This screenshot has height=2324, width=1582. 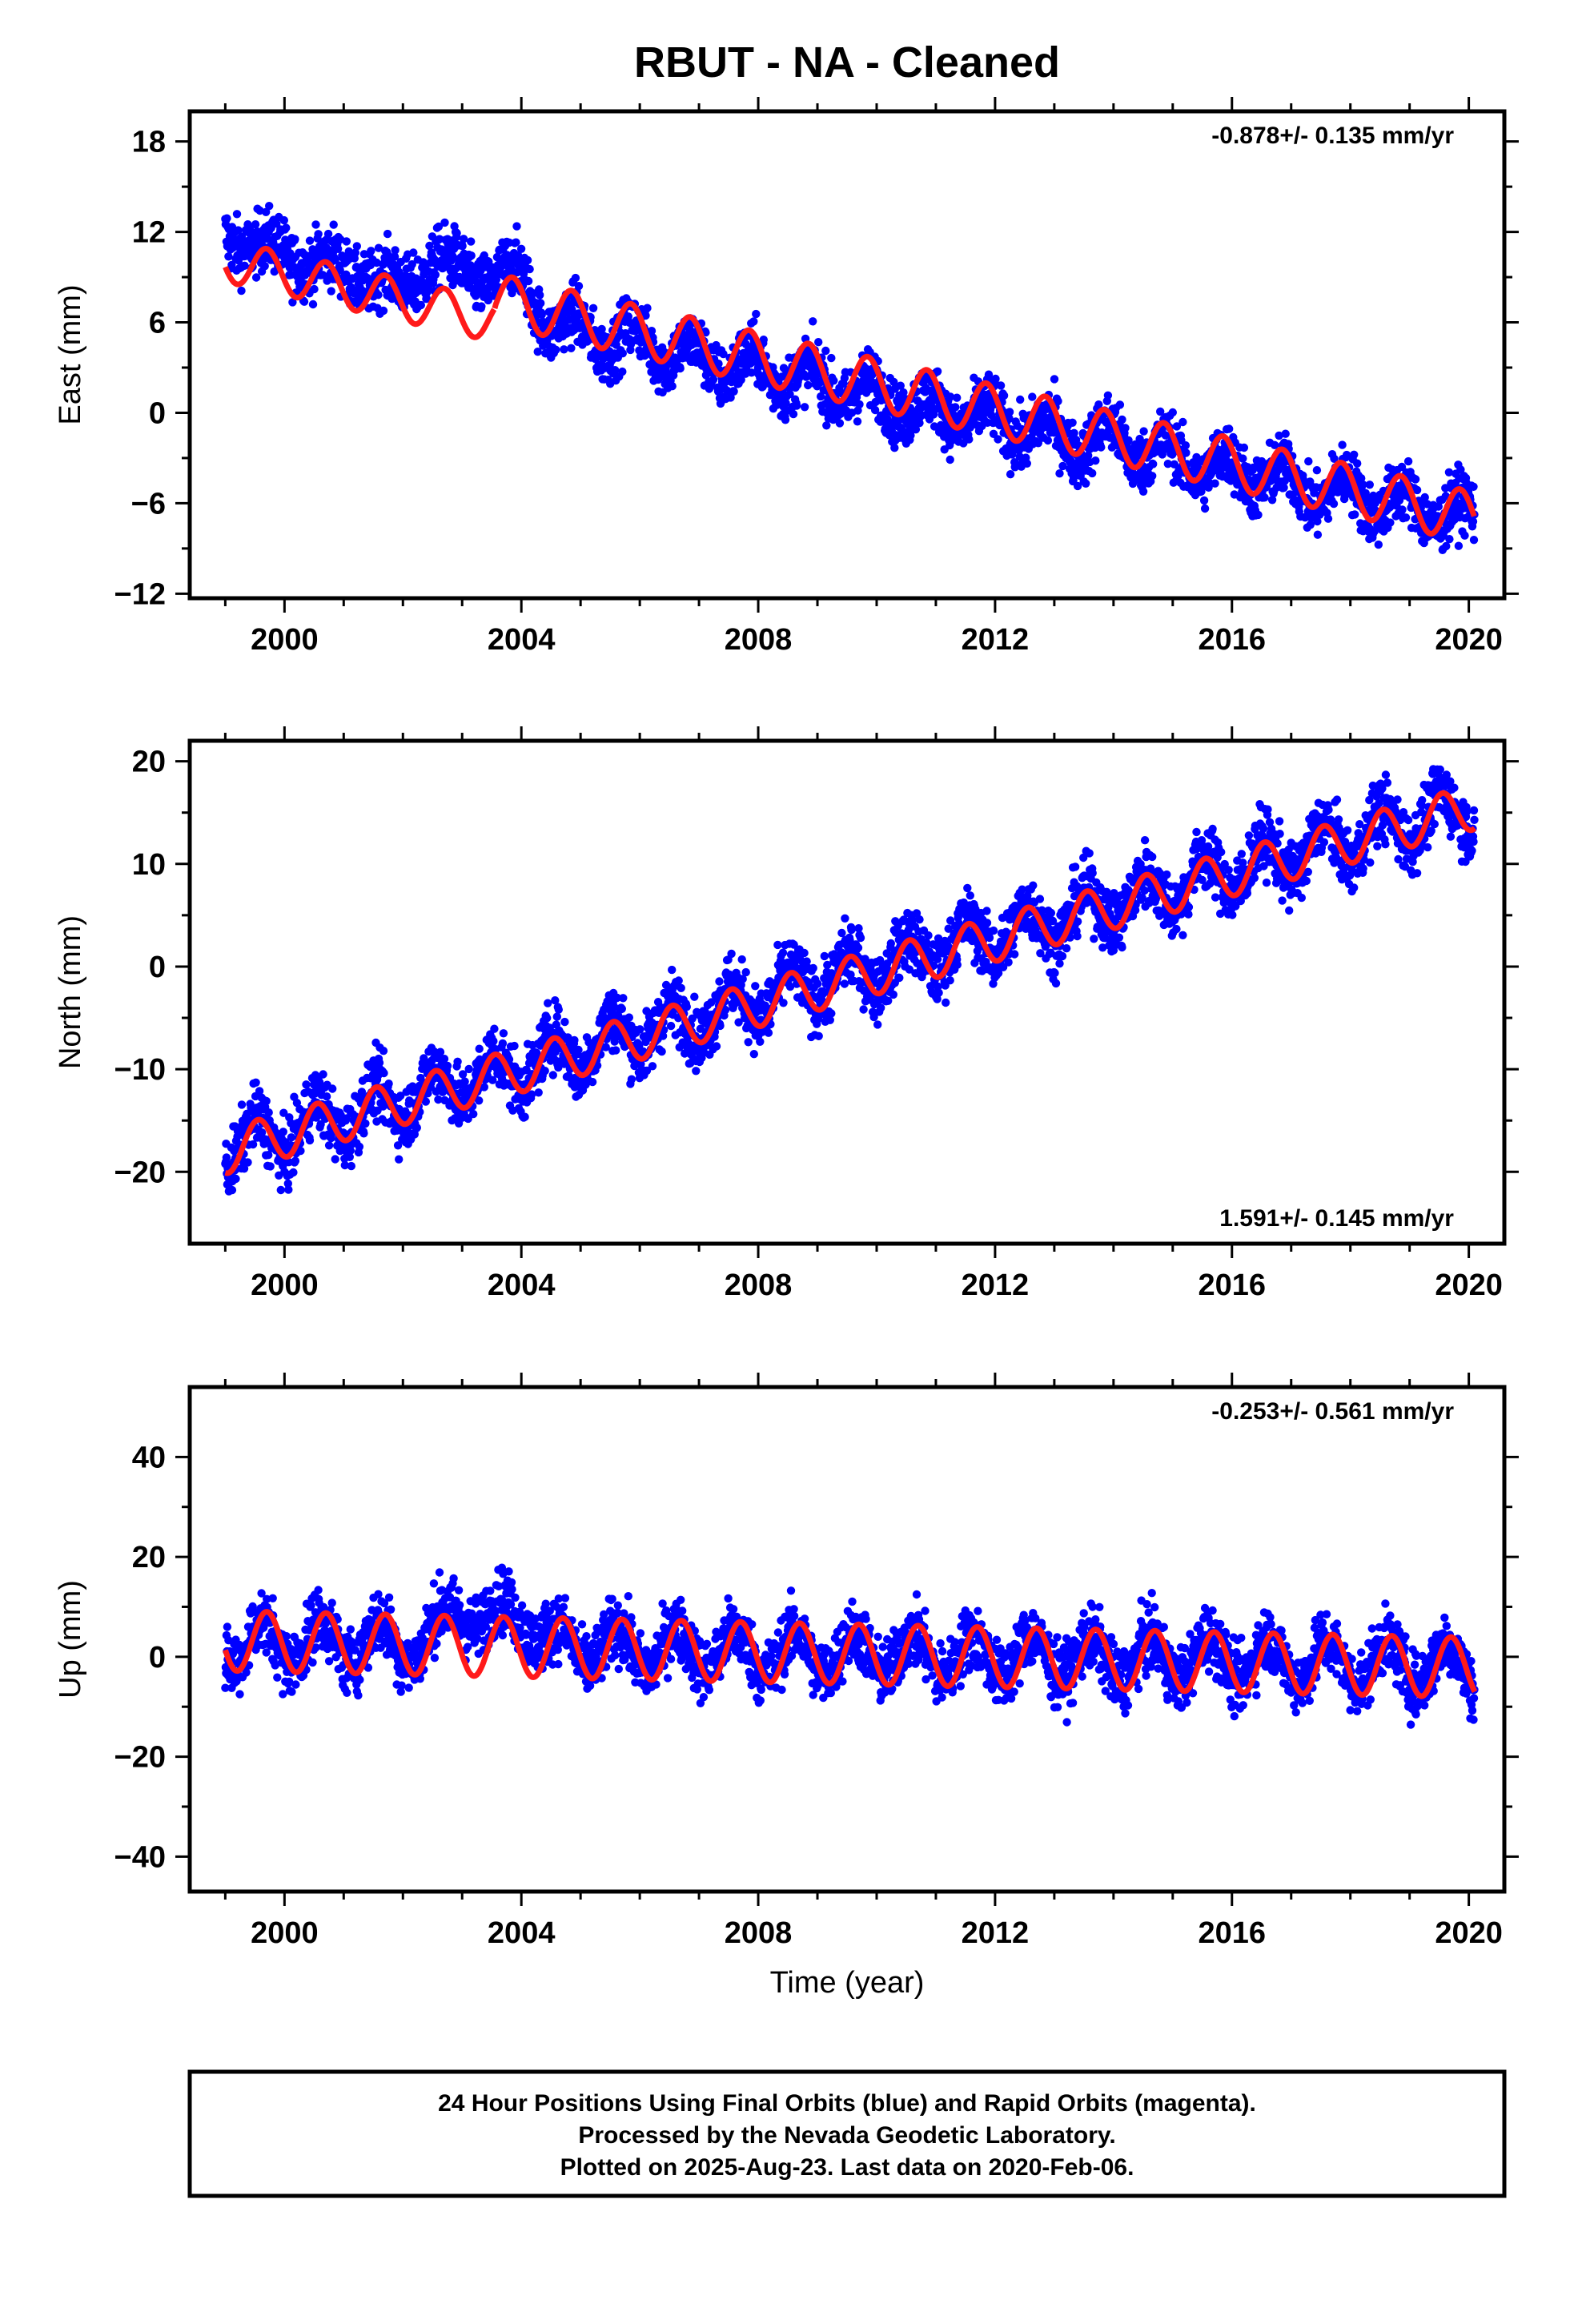 I want to click on y-tick-label: 12, so click(x=149, y=233).